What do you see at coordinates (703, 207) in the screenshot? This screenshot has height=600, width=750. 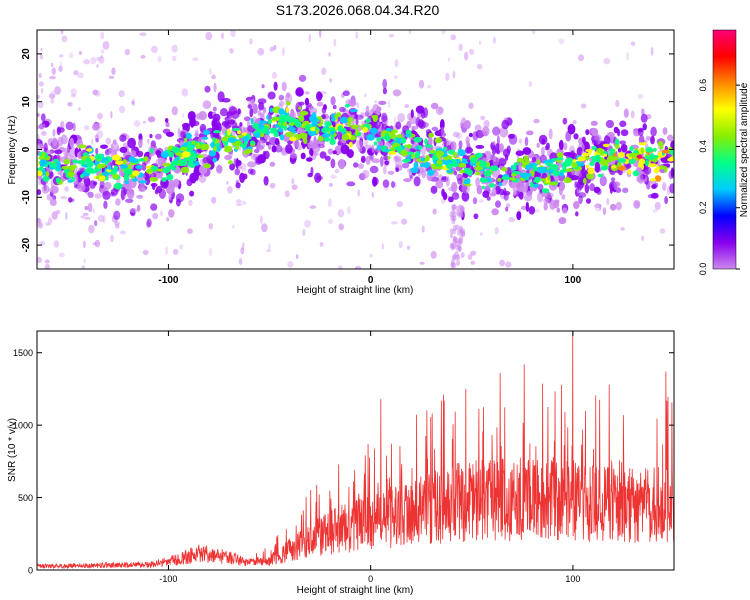 I see `colorbar-tick-label: 0.2` at bounding box center [703, 207].